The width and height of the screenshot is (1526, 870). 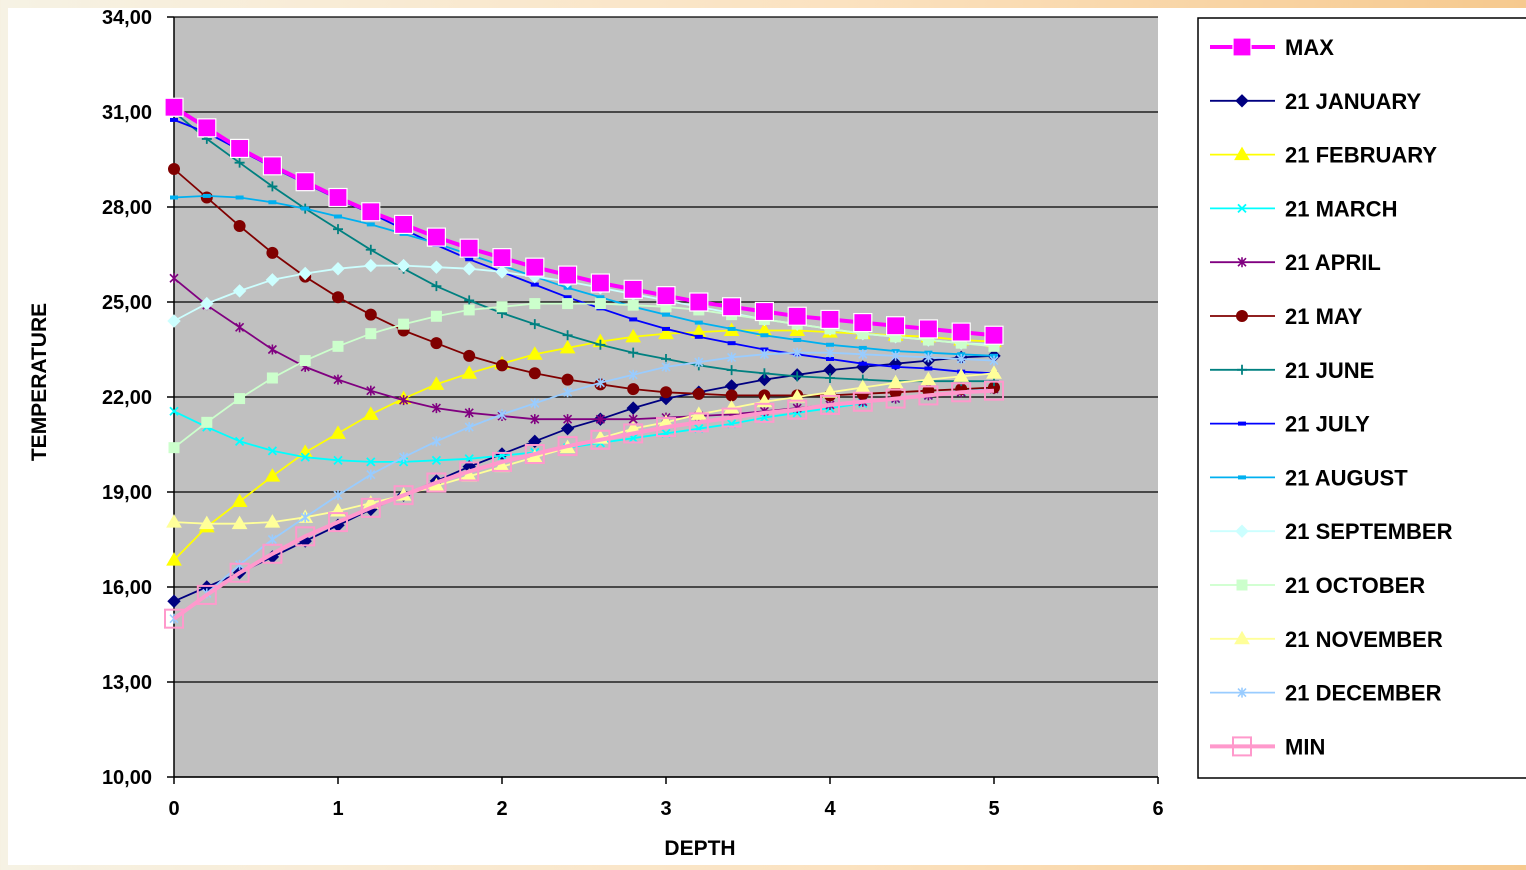 I want to click on legend-label: 21 JULY, so click(x=1327, y=424).